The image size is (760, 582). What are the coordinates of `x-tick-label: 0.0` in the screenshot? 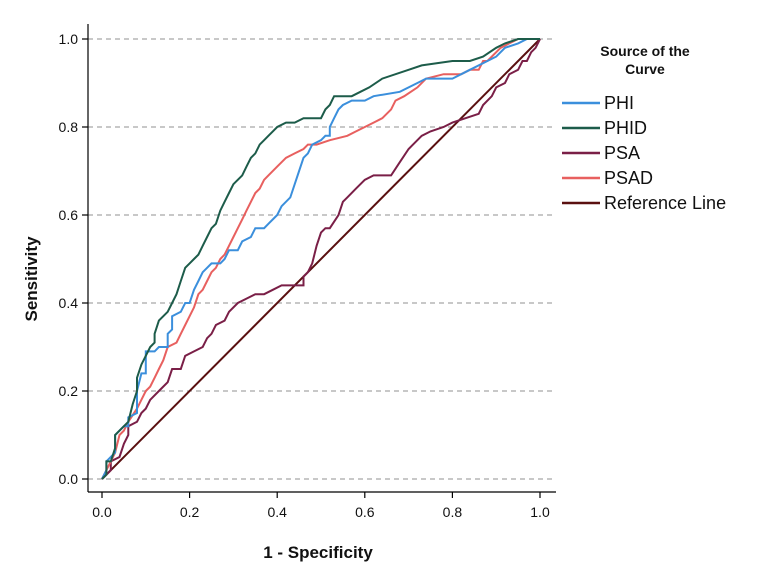 It's located at (102, 512).